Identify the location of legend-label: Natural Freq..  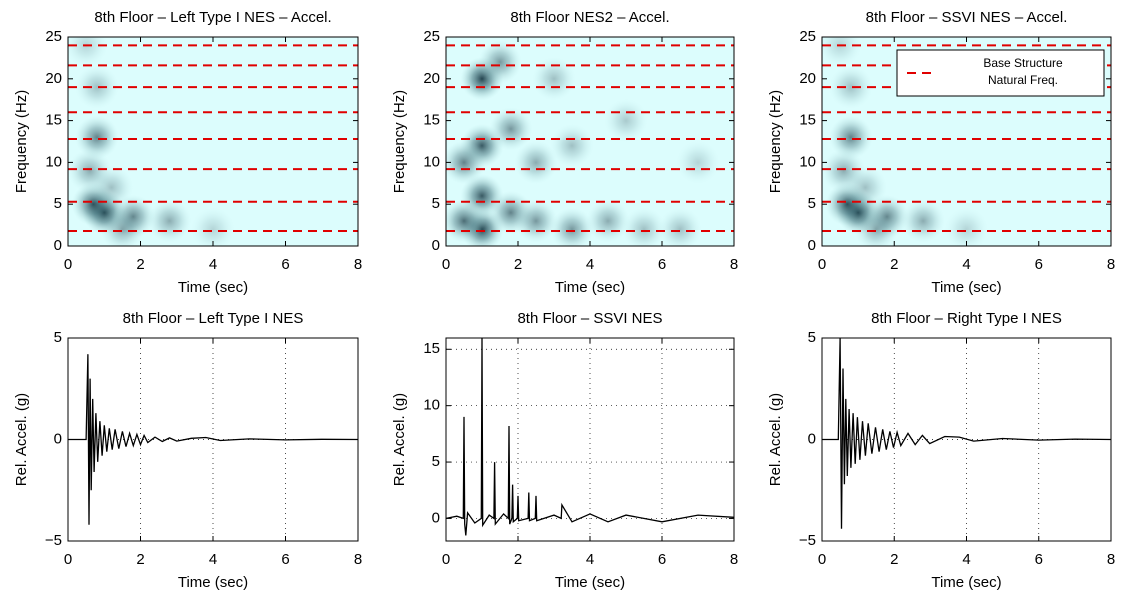
(1023, 80).